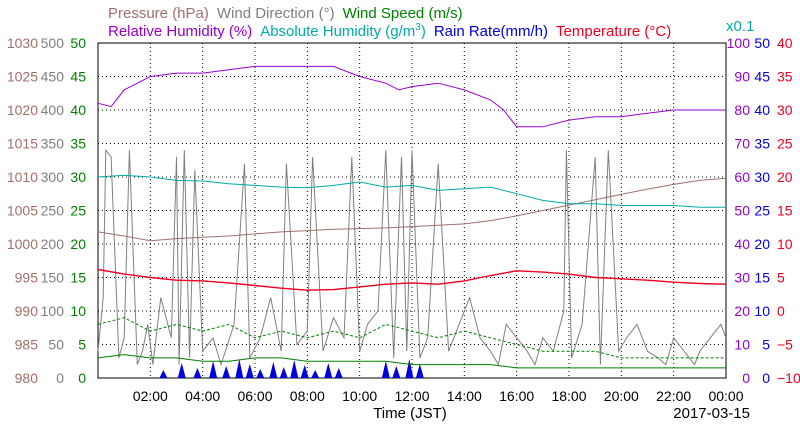  What do you see at coordinates (766, 345) in the screenshot?
I see `y-tick-right-rain: 5` at bounding box center [766, 345].